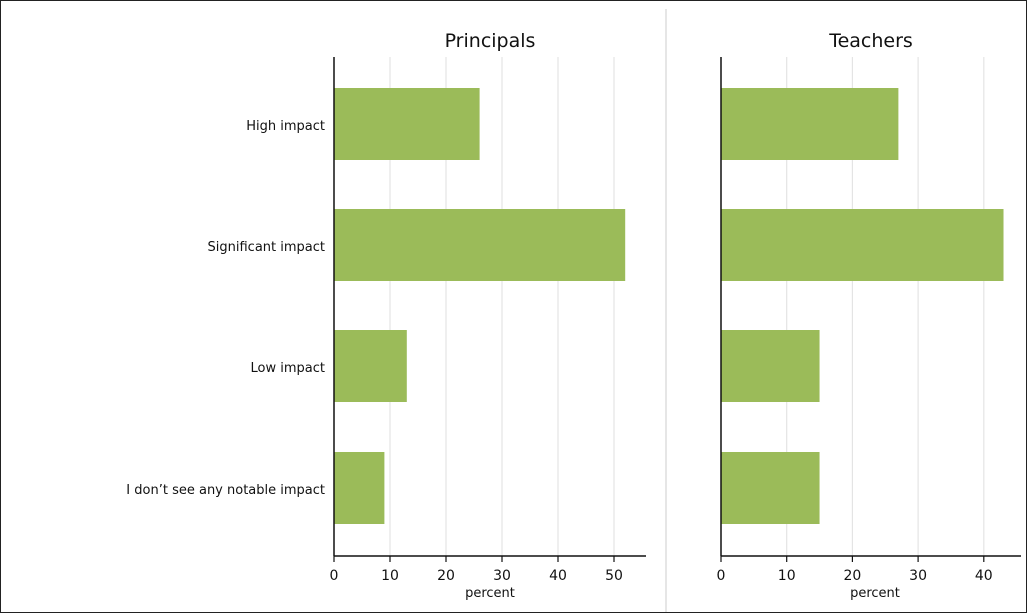 Image resolution: width=1027 pixels, height=613 pixels. What do you see at coordinates (288, 368) in the screenshot?
I see `category-label: Low impact` at bounding box center [288, 368].